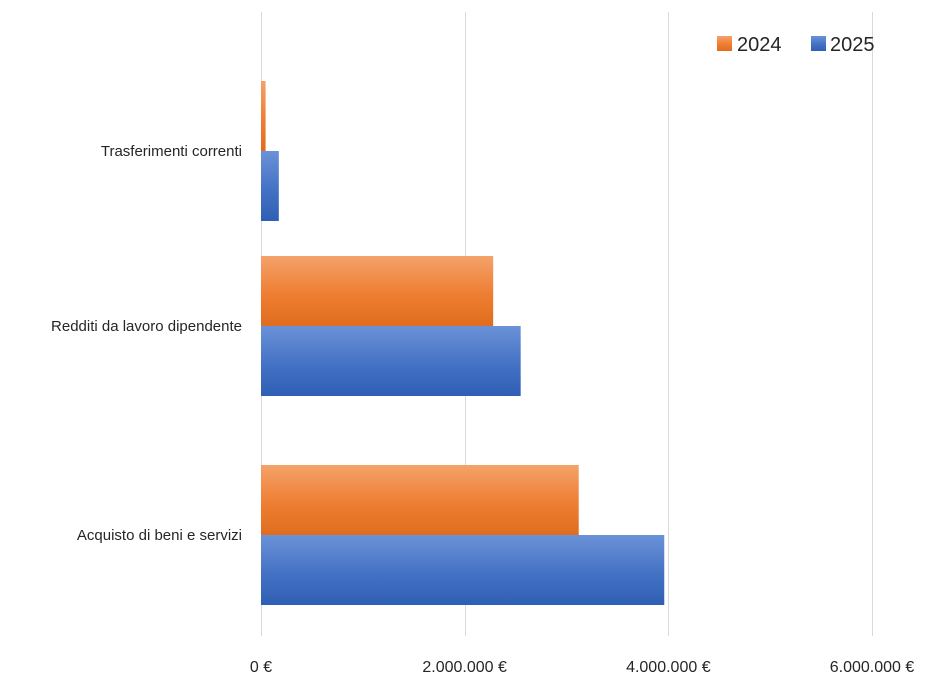 This screenshot has height=681, width=928. What do you see at coordinates (872, 667) in the screenshot?
I see `x-tick-label-3: 6.000.000 €` at bounding box center [872, 667].